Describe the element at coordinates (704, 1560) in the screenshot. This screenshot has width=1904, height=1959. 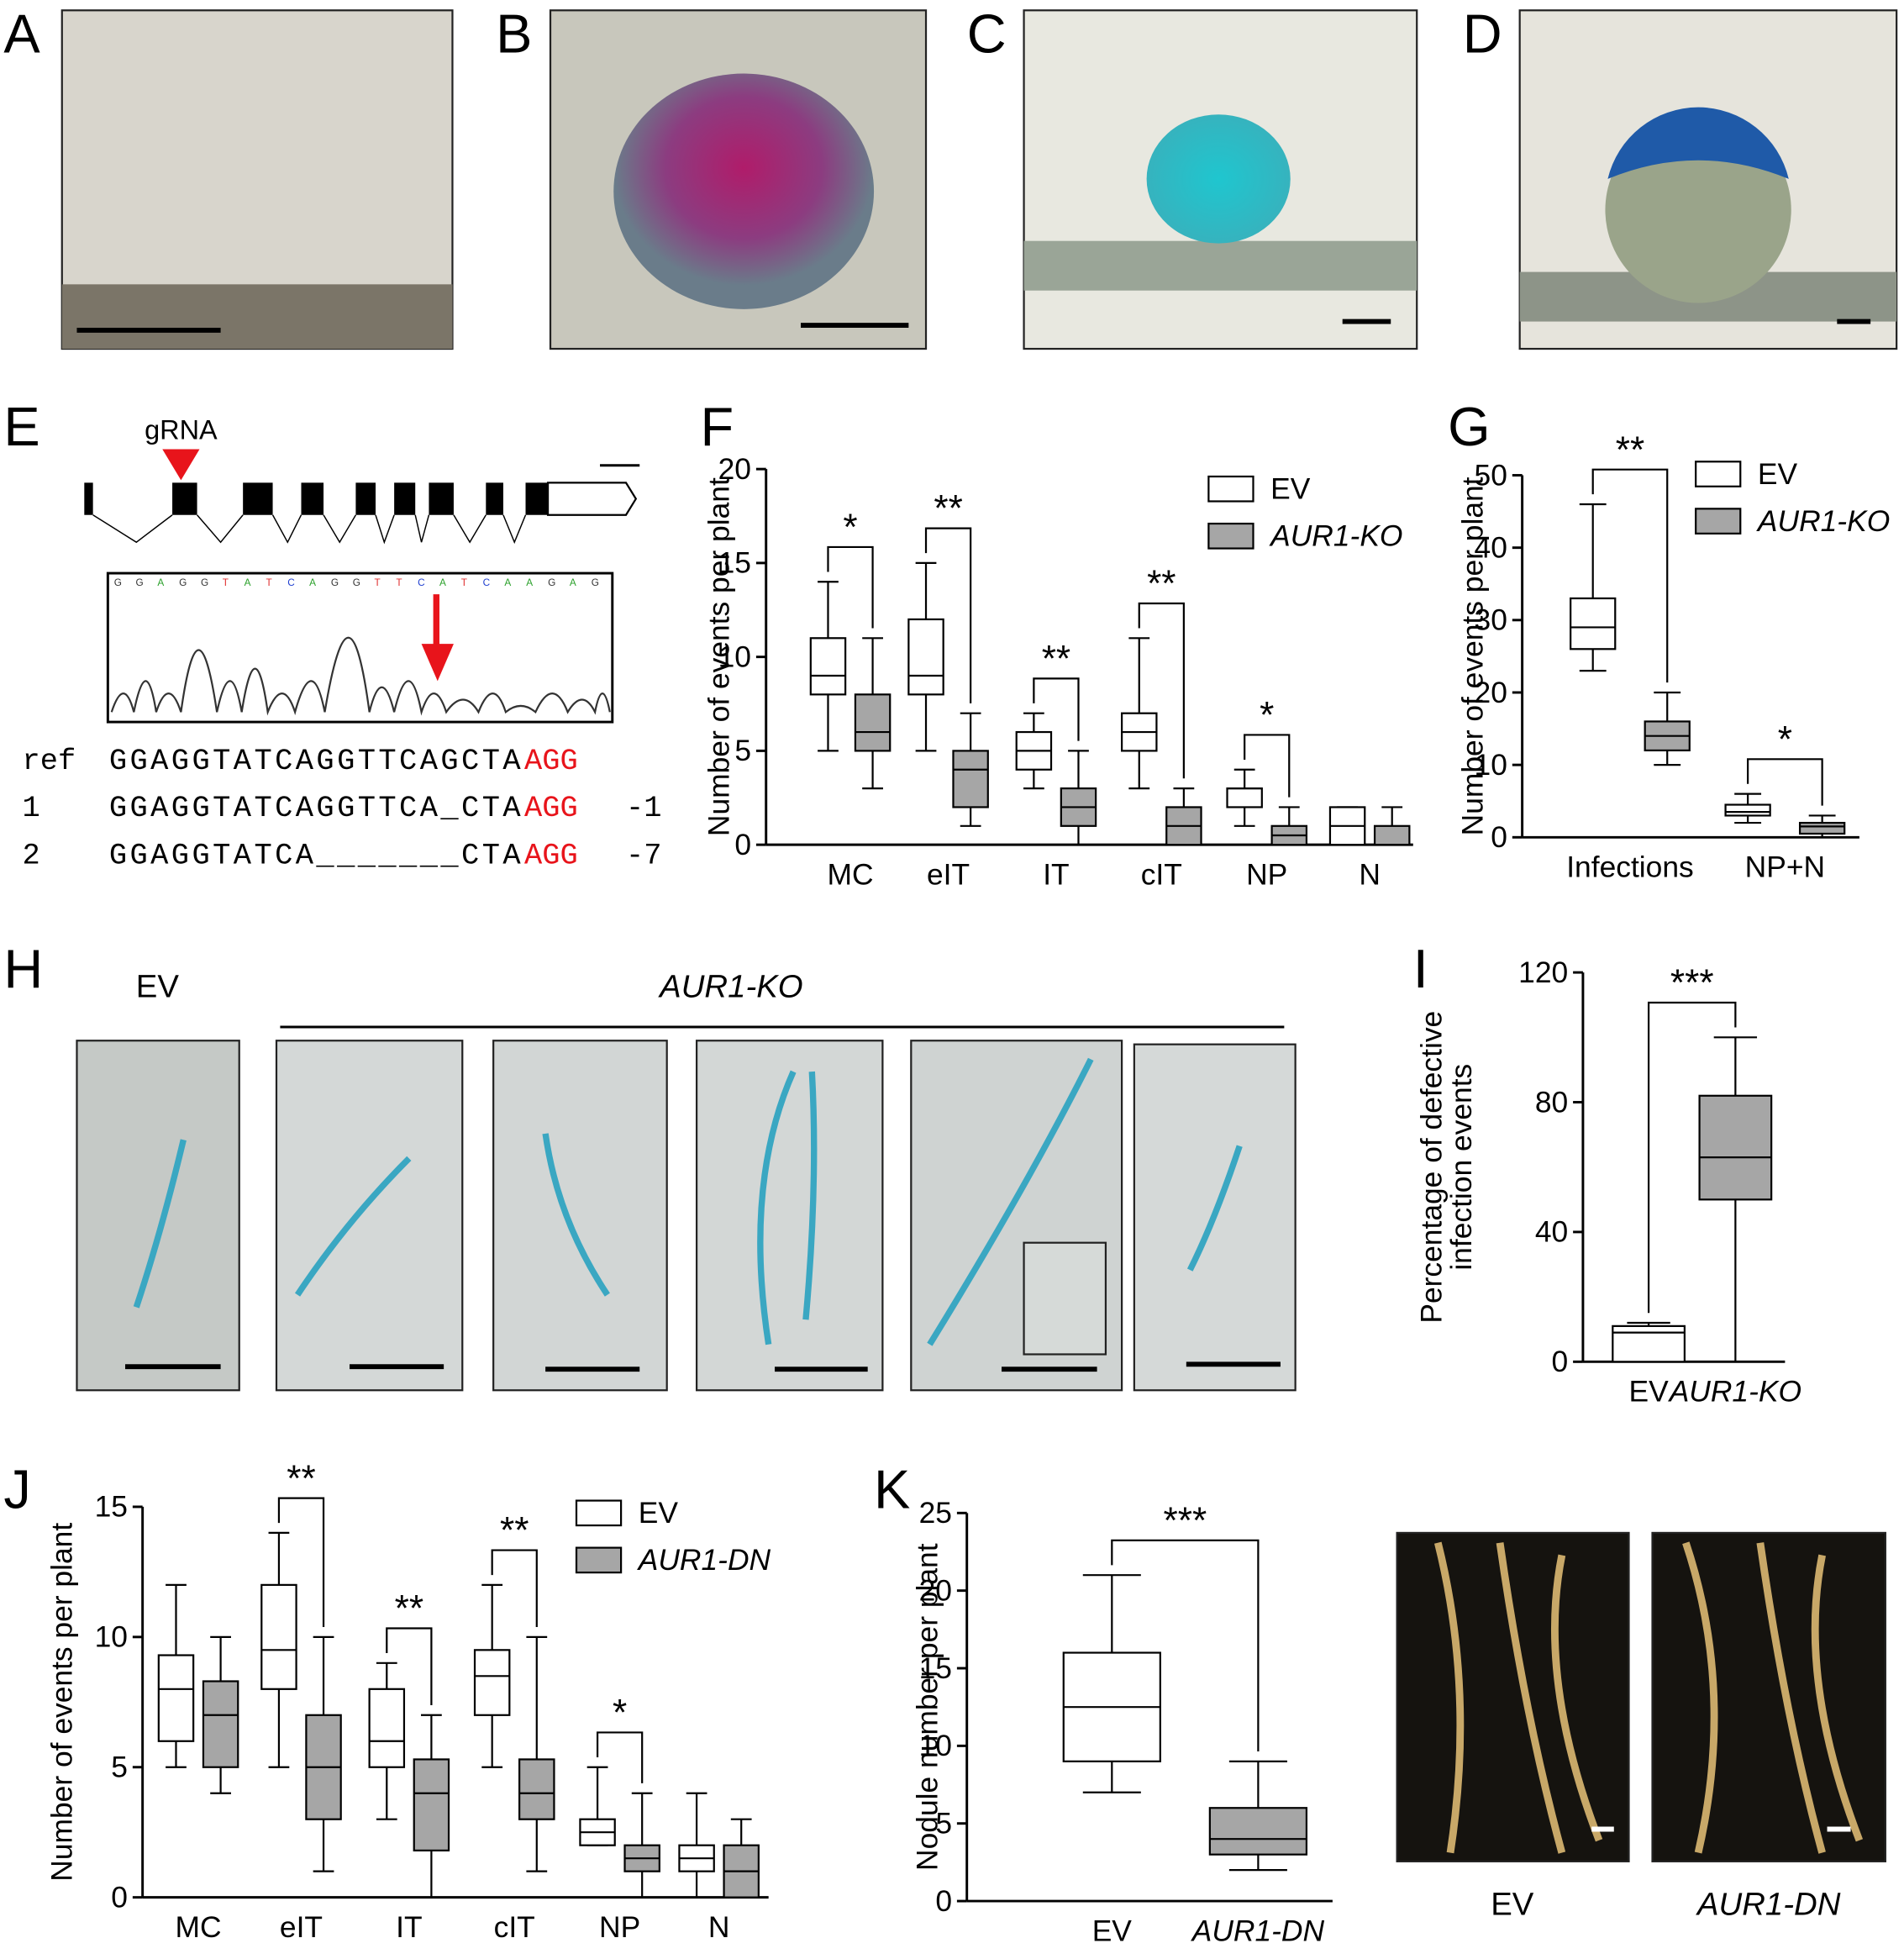
I see `legend-label: AUR1-DN` at that location.